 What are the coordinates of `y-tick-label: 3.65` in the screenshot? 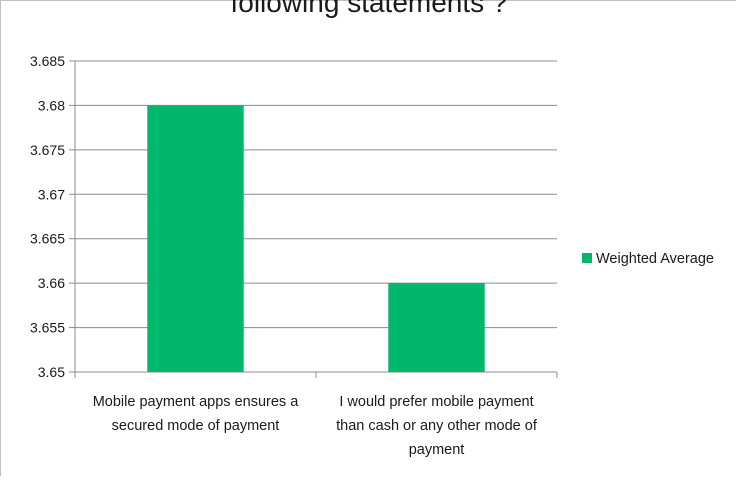 It's located at (51, 372).